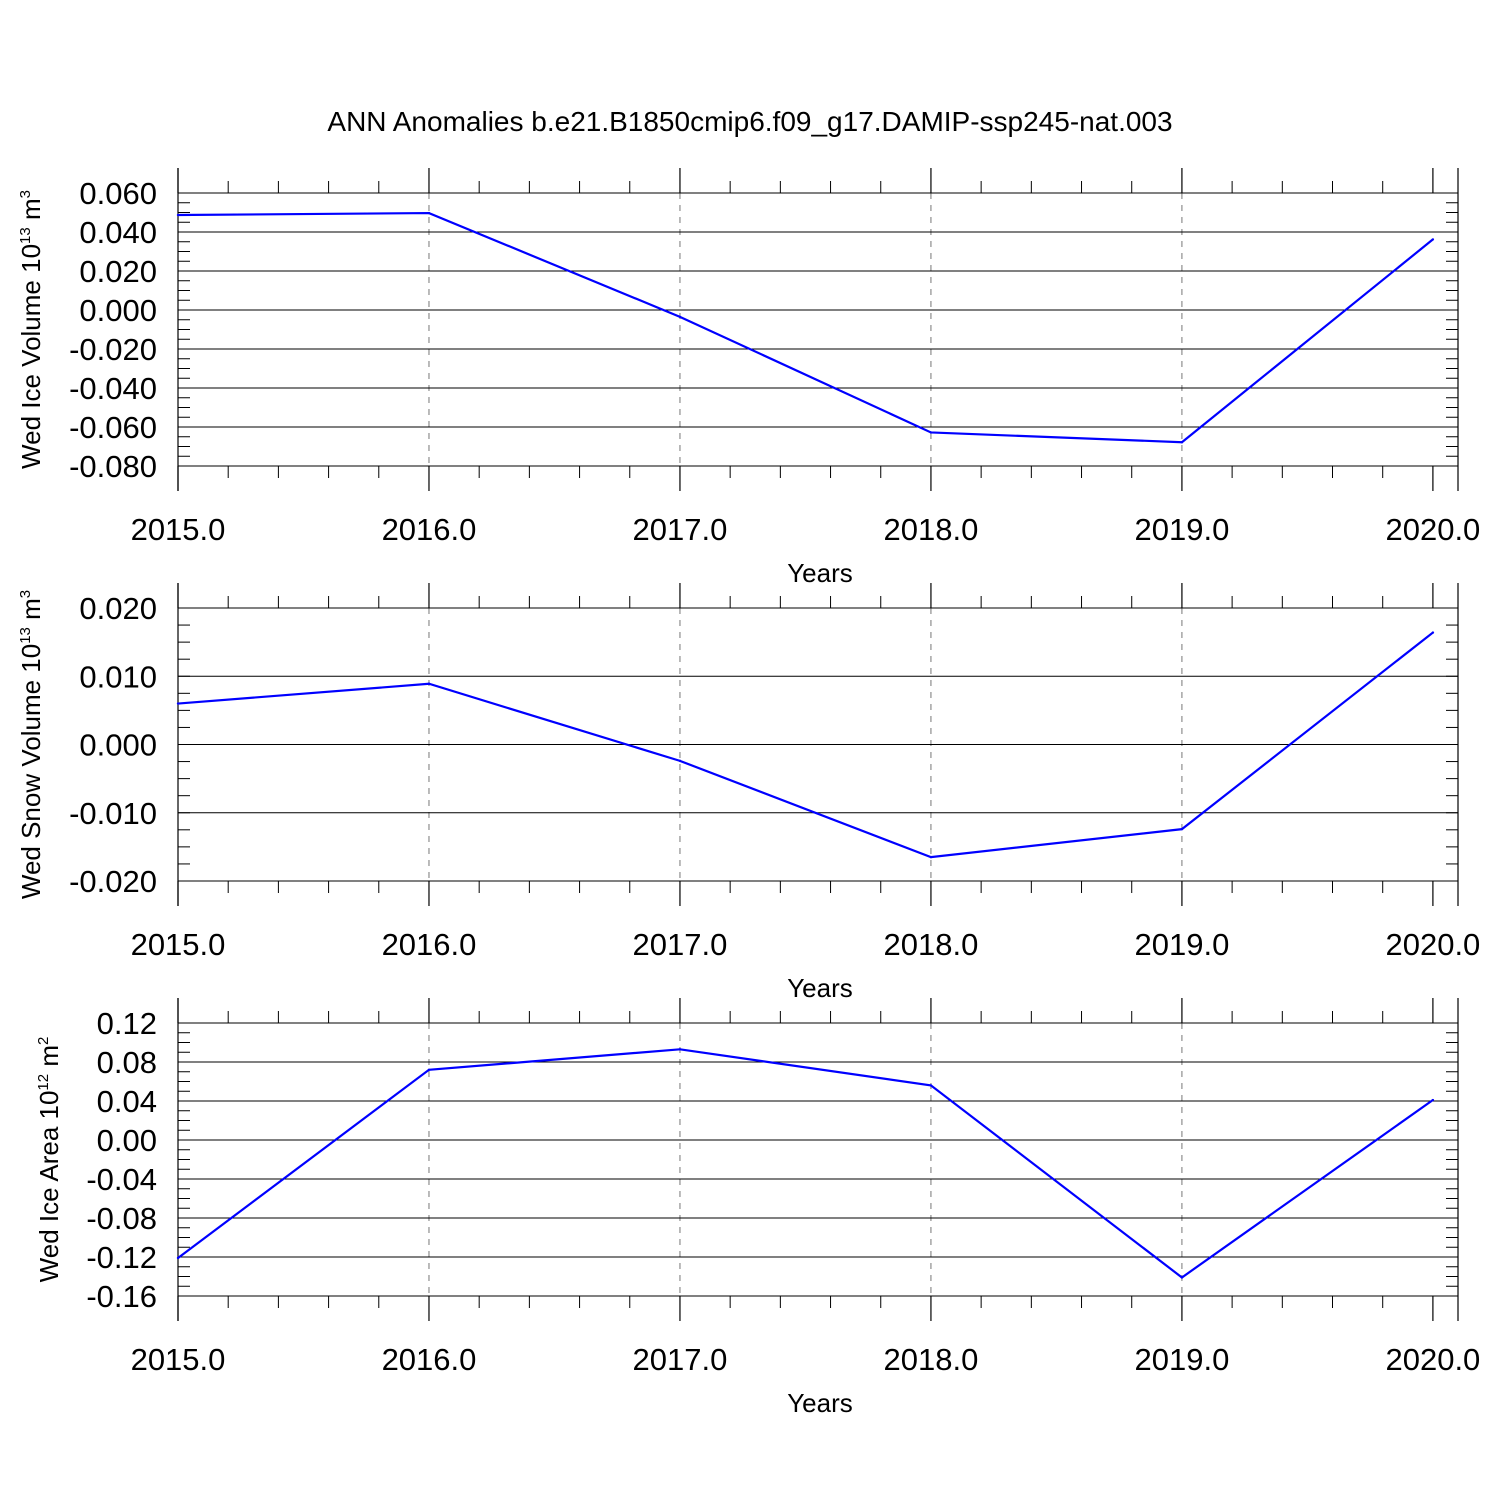  Describe the element at coordinates (43, 1041) in the screenshot. I see `y-axis-title-superscript: 2` at that location.